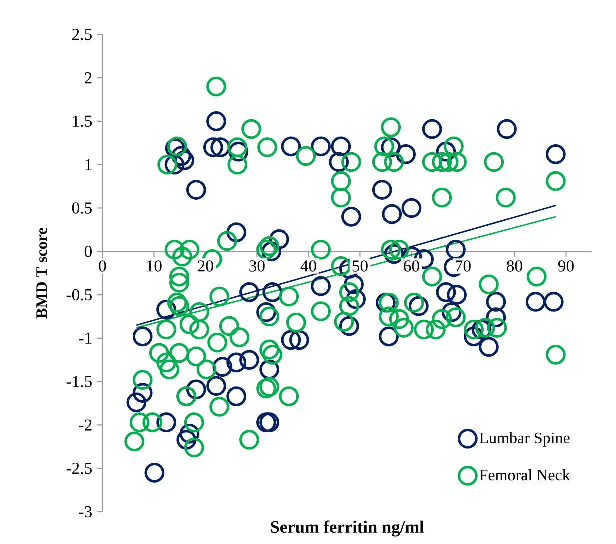  I want to click on x-axis-title: Serum ferritin ng/ml, so click(347, 528).